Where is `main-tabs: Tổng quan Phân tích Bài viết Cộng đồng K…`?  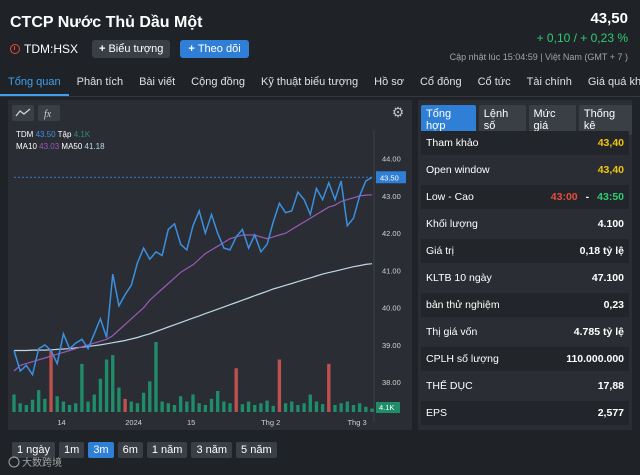 main-tabs: Tổng quan Phân tích Bài viết Cộng đồng K… is located at coordinates (320, 84).